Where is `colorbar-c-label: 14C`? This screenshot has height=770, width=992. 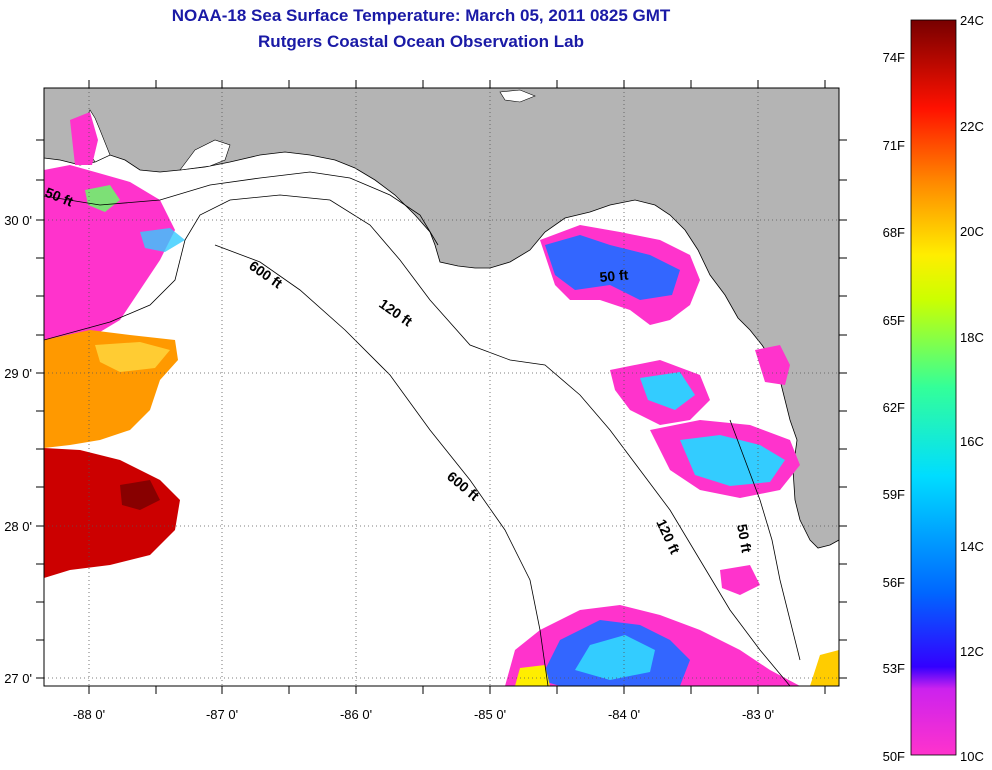
colorbar-c-label: 14C is located at coordinates (972, 546).